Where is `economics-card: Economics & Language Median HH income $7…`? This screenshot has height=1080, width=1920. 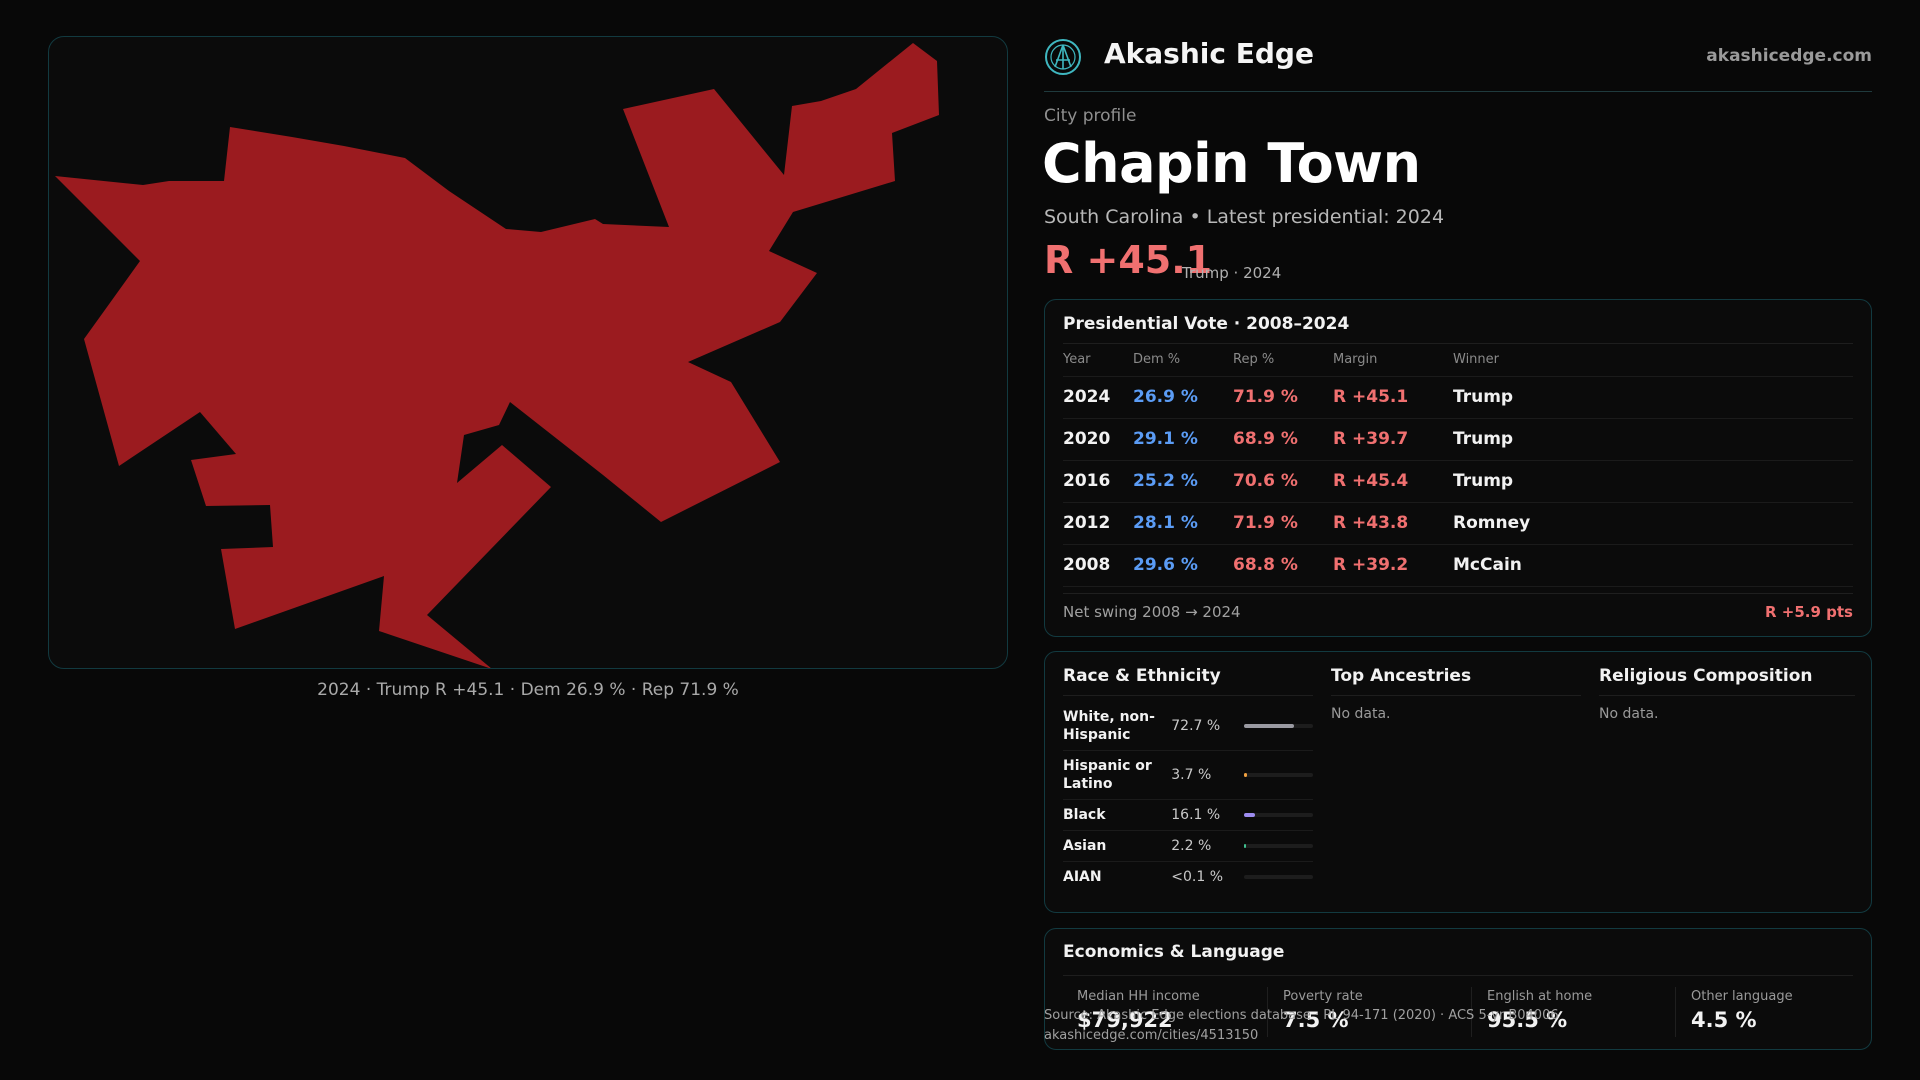
economics-card: Economics & Language Median HH income $7… is located at coordinates (1458, 989).